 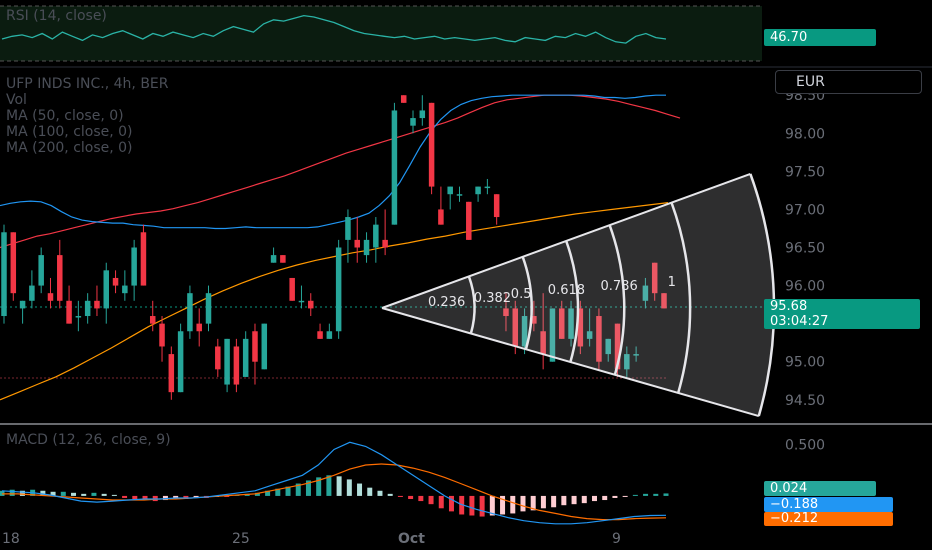 I want to click on price-tag-value: 95.68, so click(x=789, y=306).